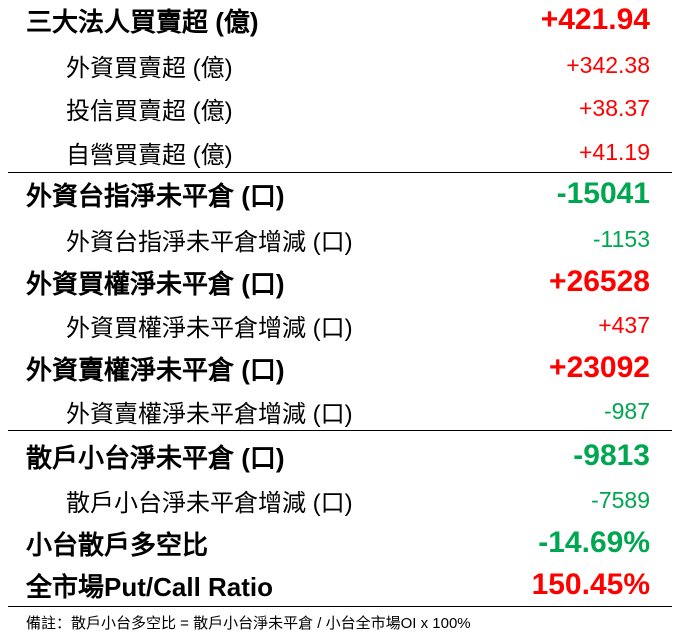  I want to click on row-label: 外資台指淨未平倉增減 (口), so click(209, 242).